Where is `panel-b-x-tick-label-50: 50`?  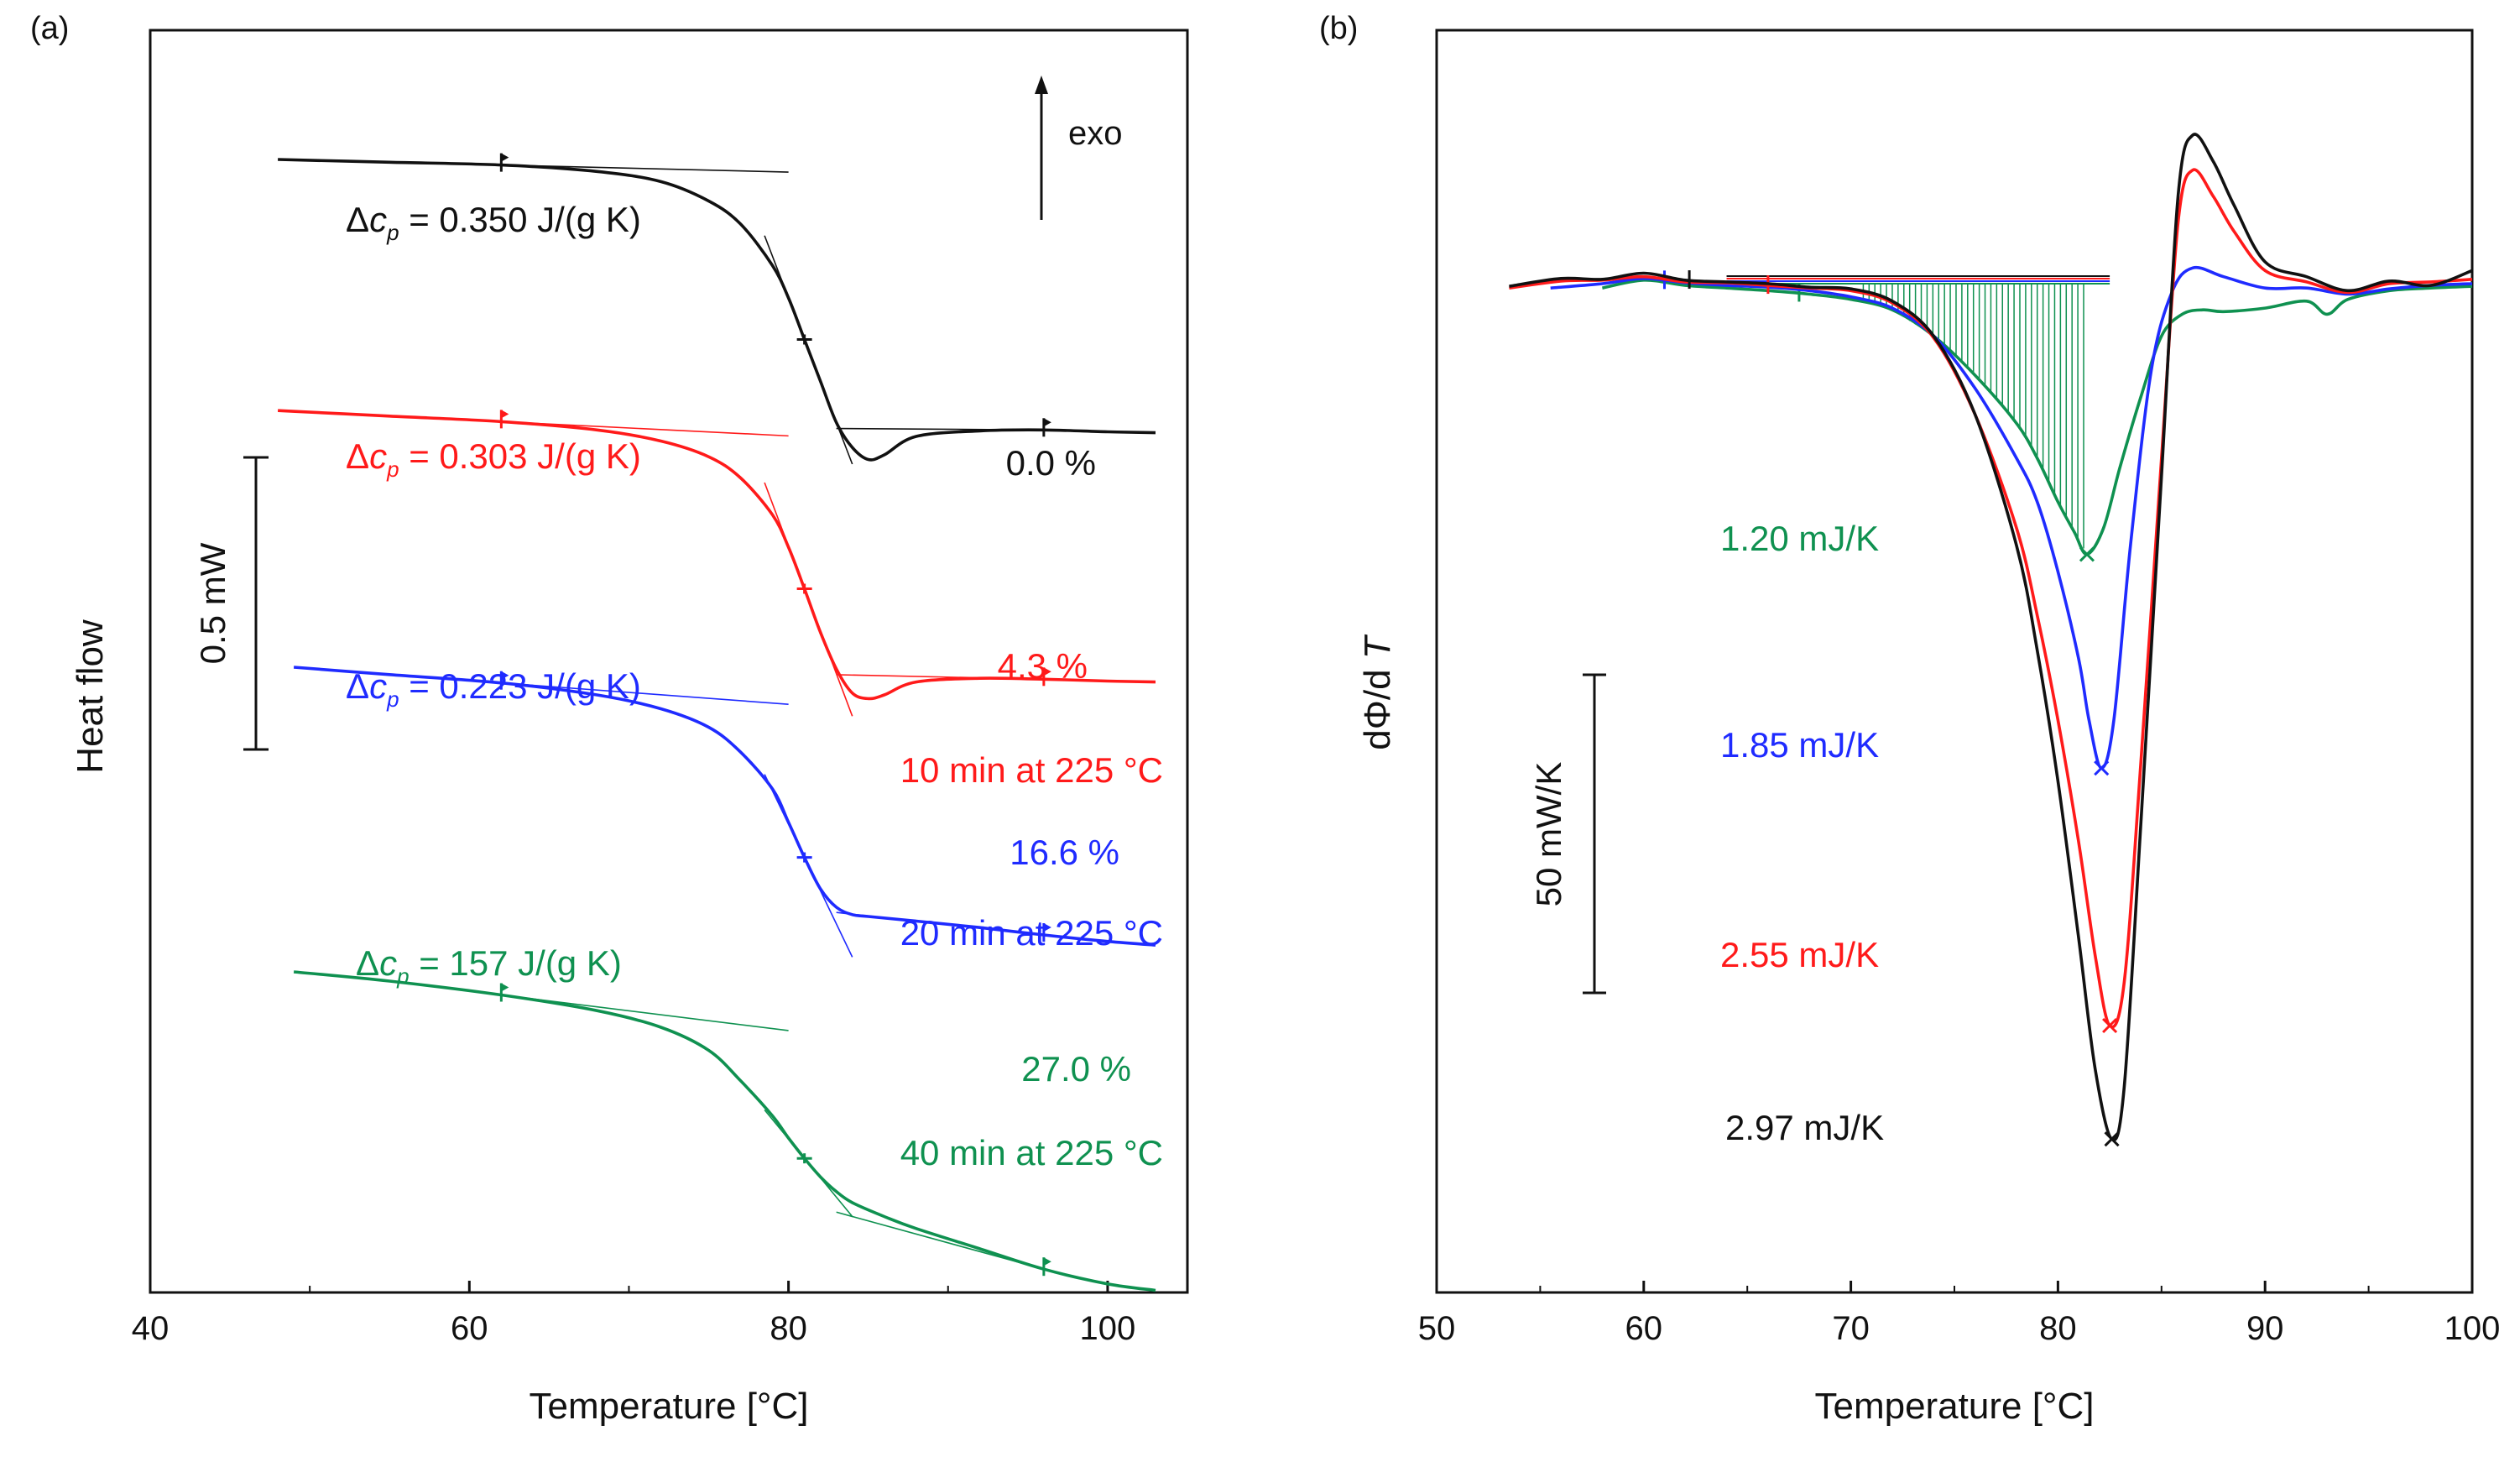
panel-b-x-tick-label-50: 50 is located at coordinates (1437, 1328).